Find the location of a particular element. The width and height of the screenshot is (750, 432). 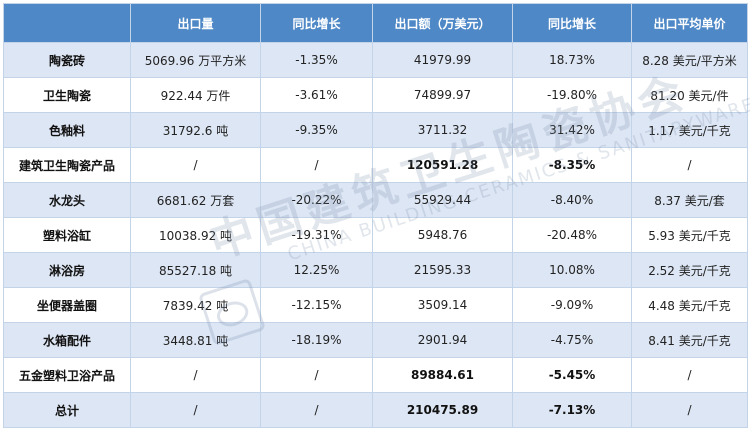

value-yoy-cell: -20.48% is located at coordinates (572, 235).